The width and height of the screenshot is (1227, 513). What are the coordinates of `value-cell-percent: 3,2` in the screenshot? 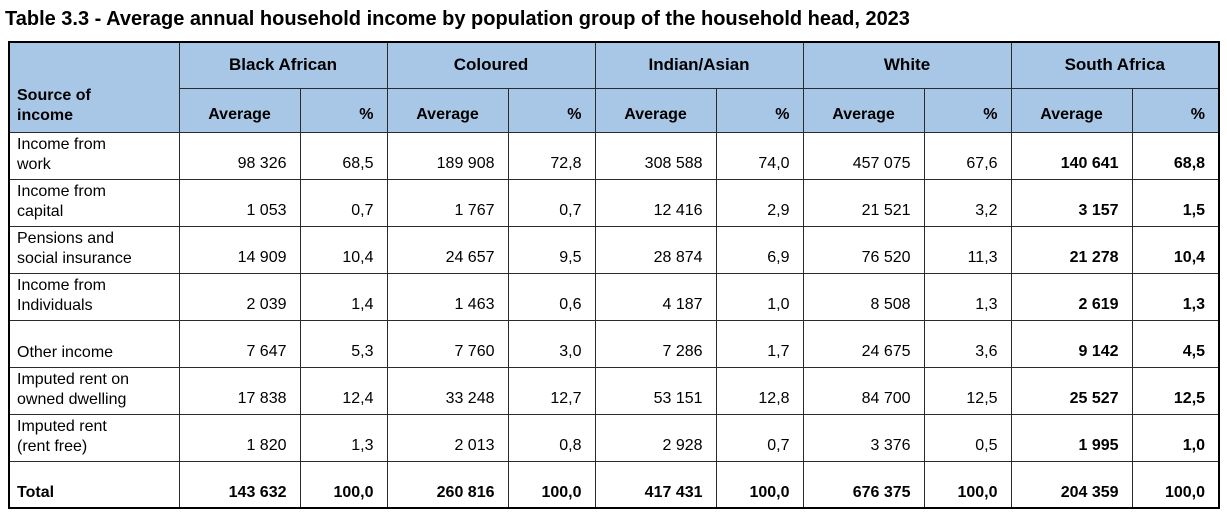 It's located at (967, 202).